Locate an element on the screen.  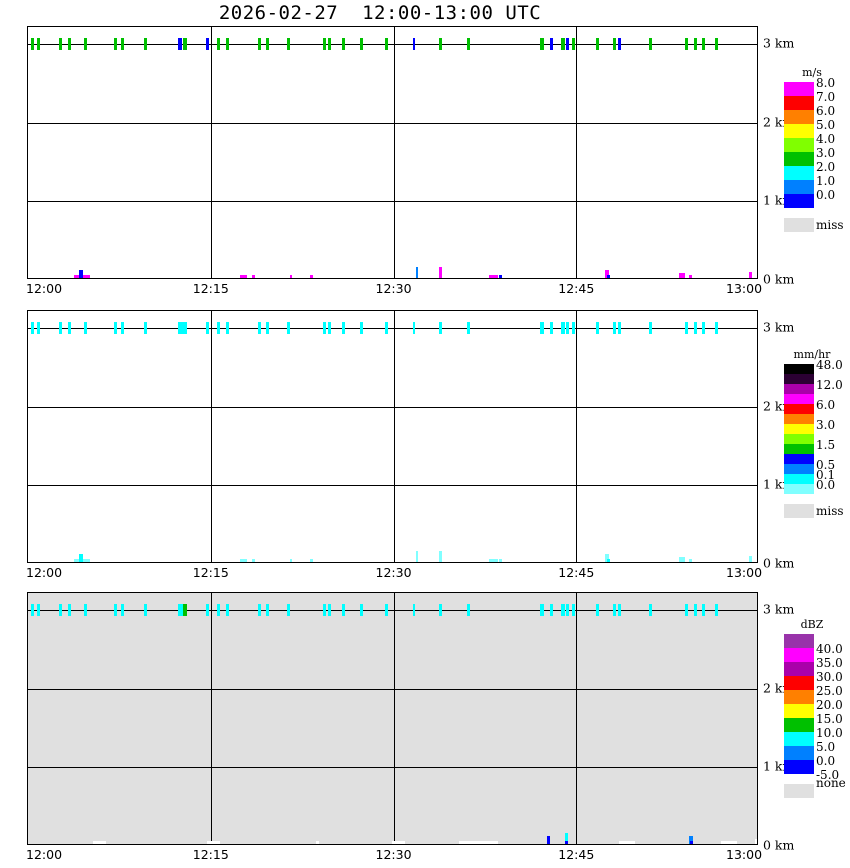
x-tick-label: 12:30 is located at coordinates (393, 288).